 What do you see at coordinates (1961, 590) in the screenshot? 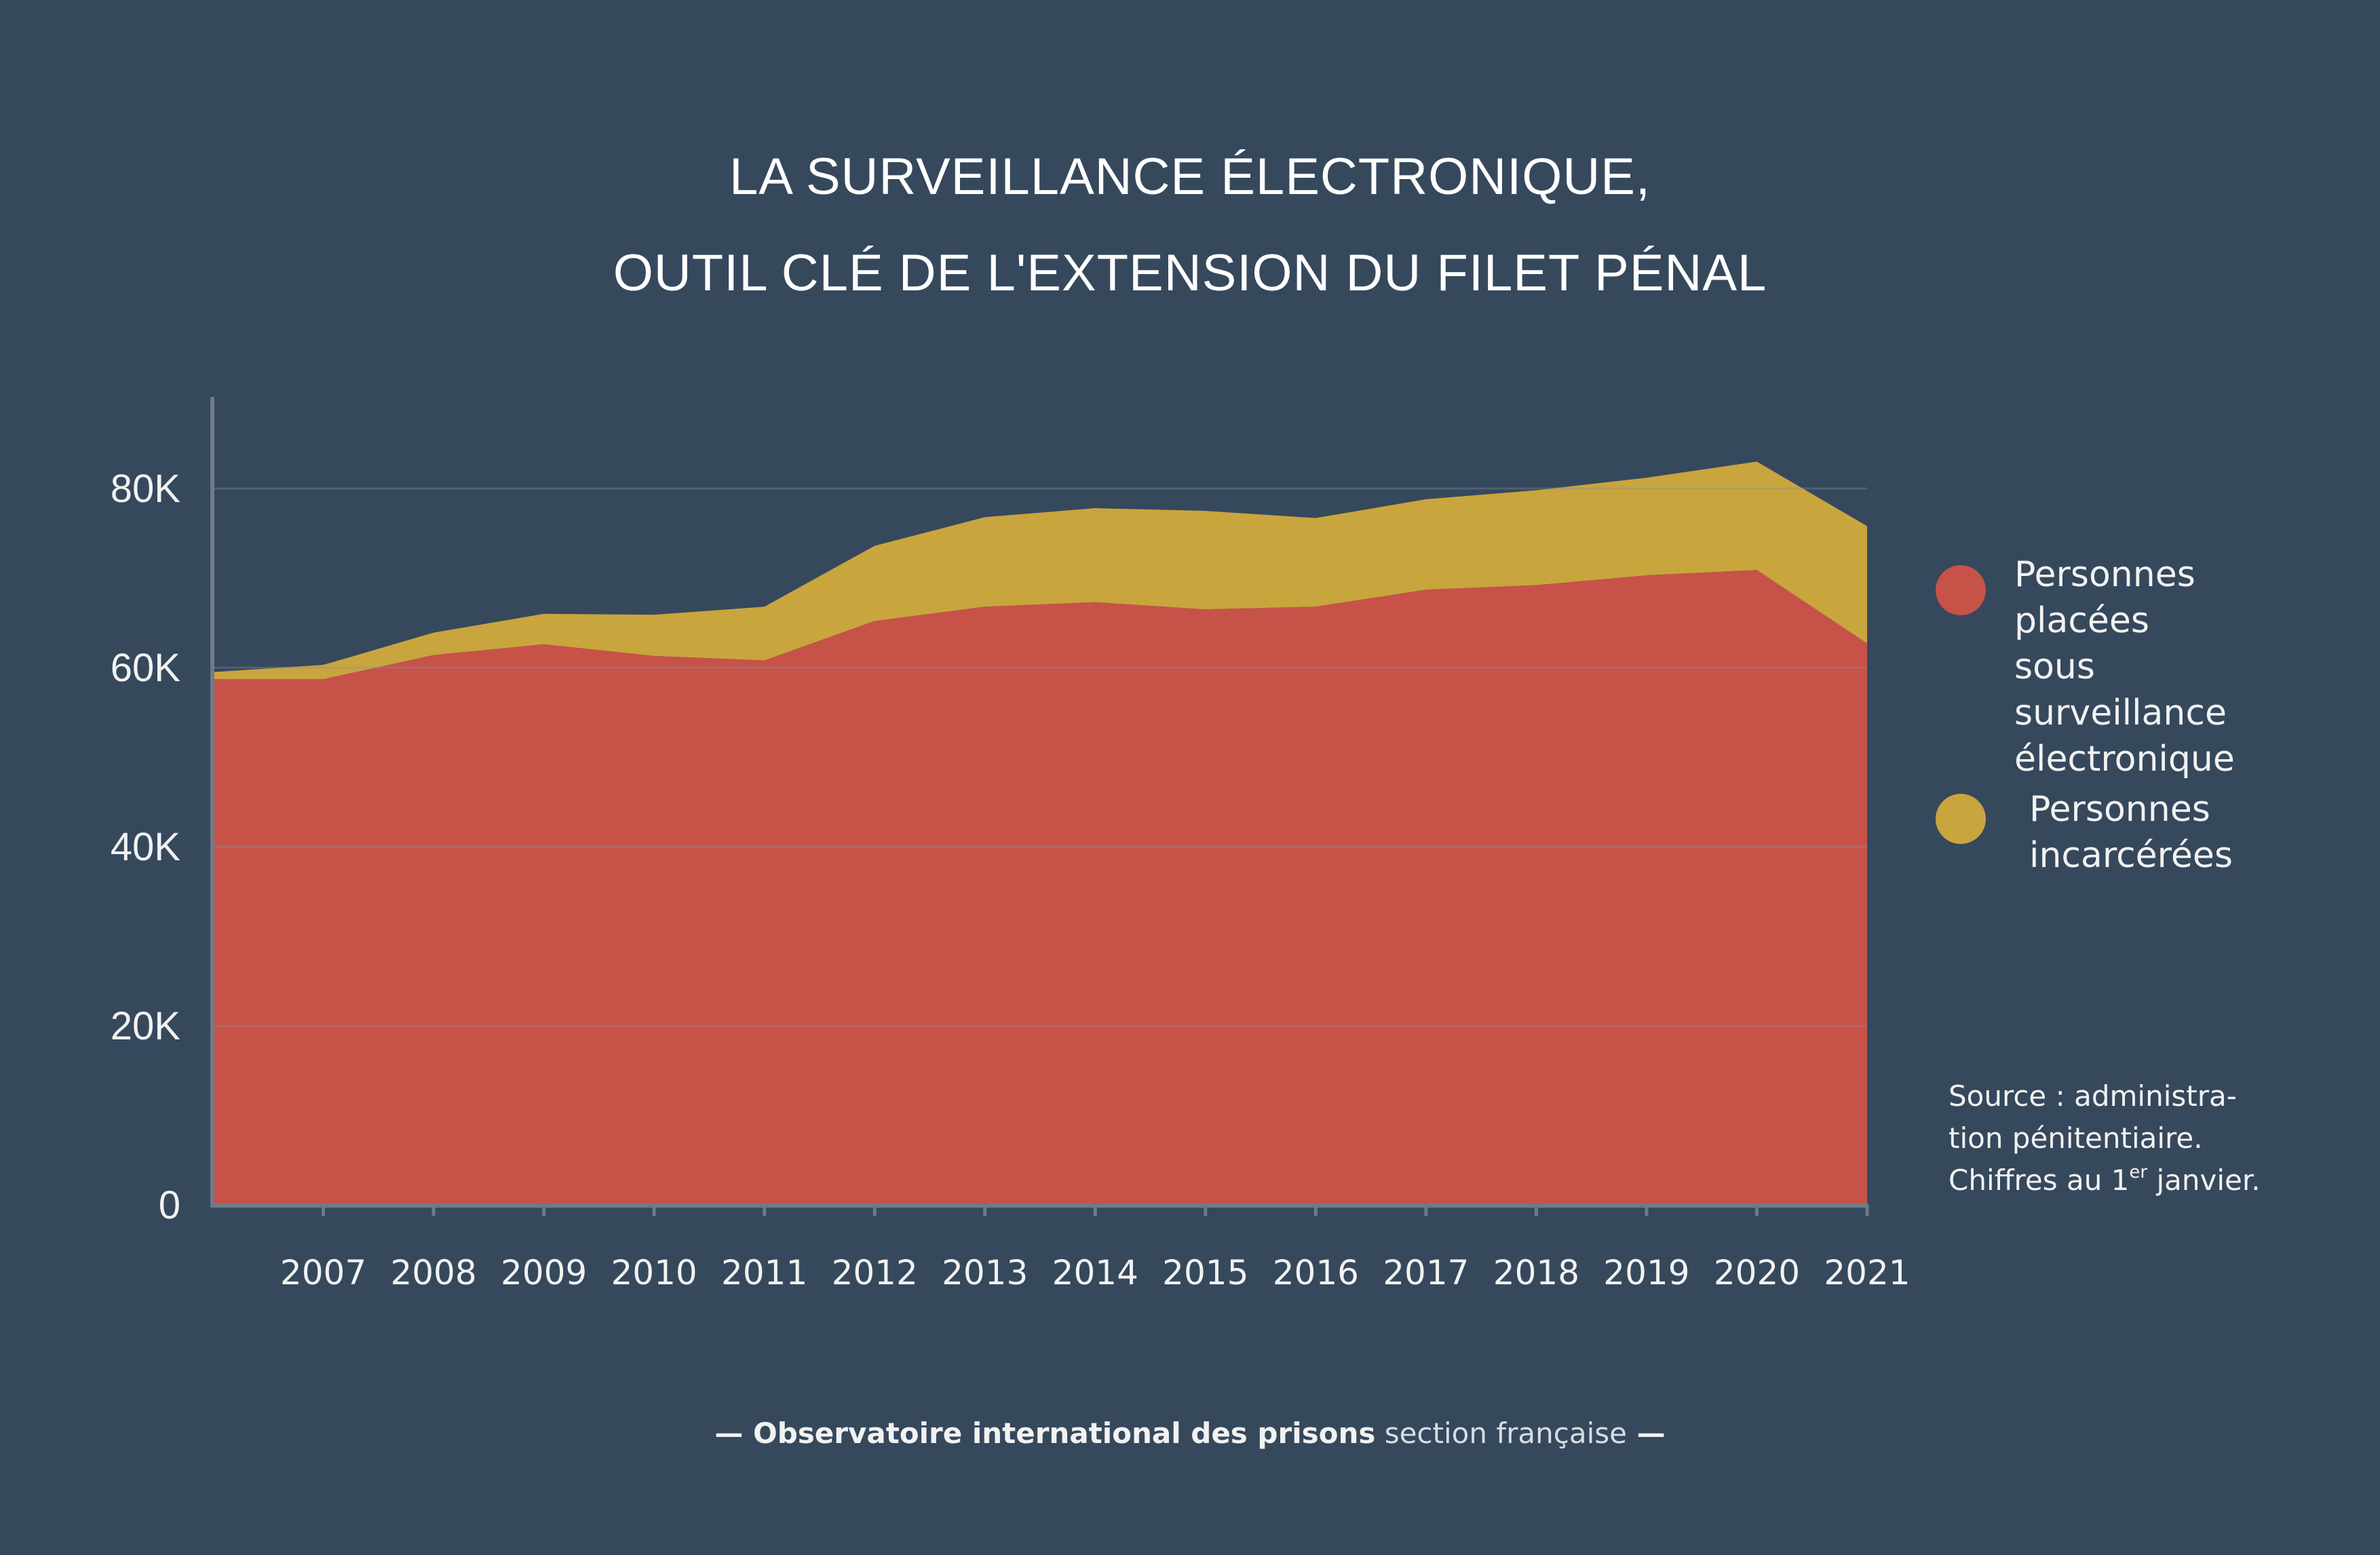
I see `legend-swatch-surveillance` at bounding box center [1961, 590].